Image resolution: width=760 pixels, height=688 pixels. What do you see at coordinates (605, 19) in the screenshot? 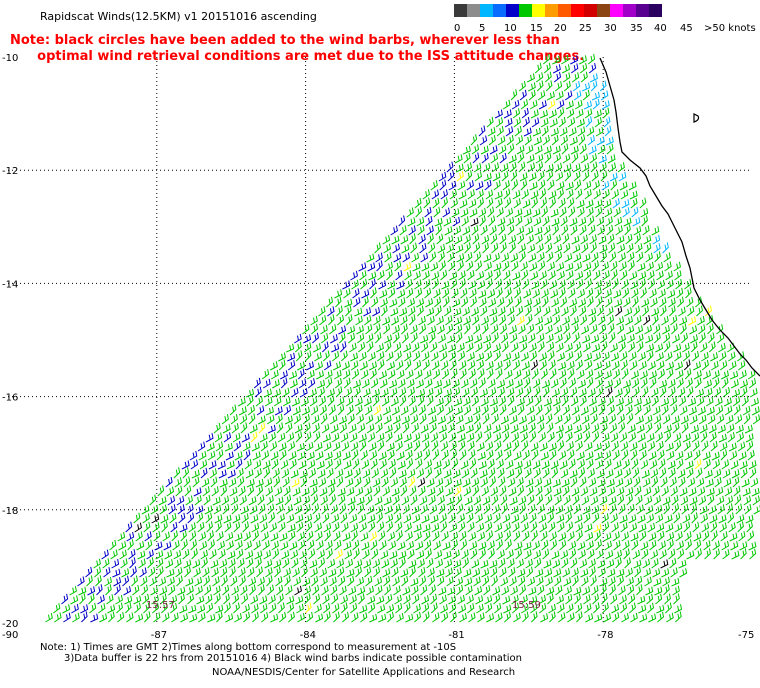
I see `wind-speed-legend: 0 5 10 15 20 25 30 35 40 45 >50 knots` at bounding box center [605, 19].